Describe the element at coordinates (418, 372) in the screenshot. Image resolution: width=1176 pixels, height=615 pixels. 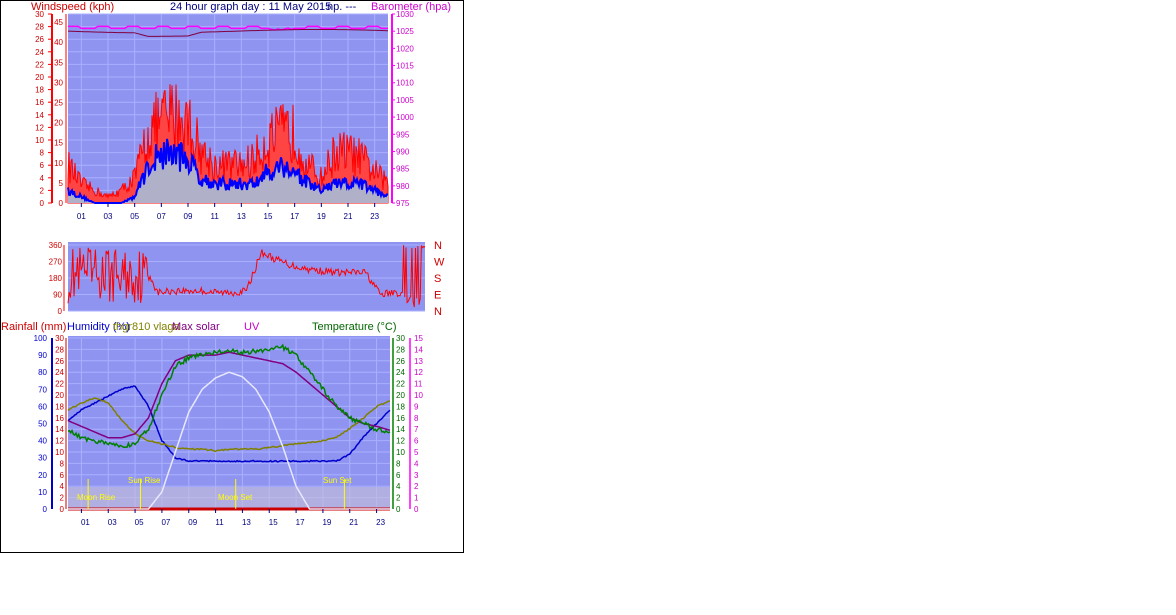
I see `uv-tick-label: 12` at that location.